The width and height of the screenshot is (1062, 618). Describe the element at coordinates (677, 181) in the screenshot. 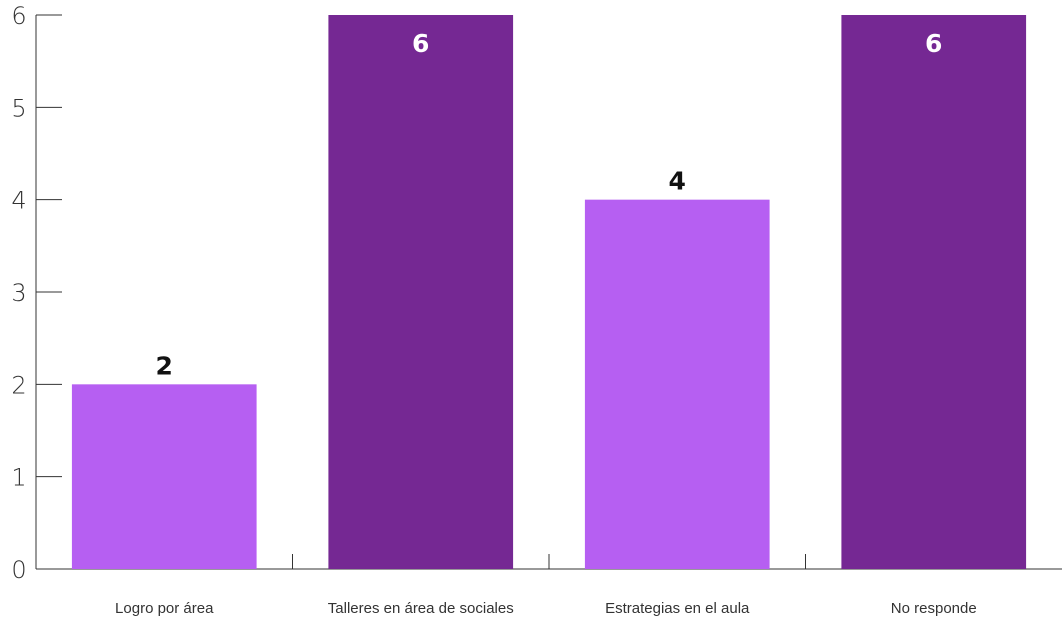

I see `data-label: 4` at that location.